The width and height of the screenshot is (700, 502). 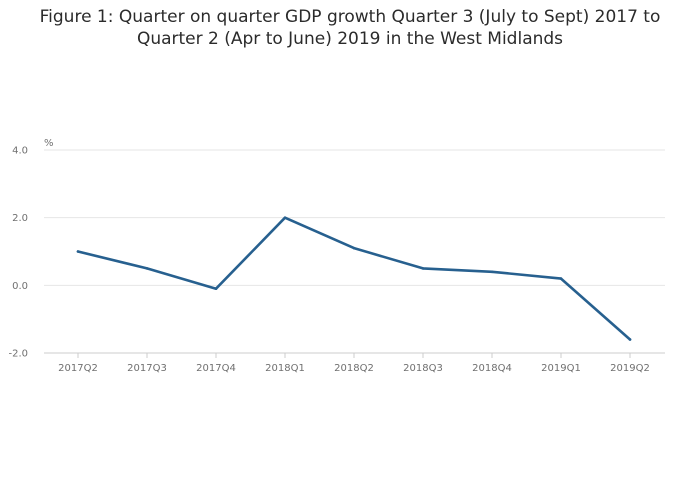 What do you see at coordinates (20, 151) in the screenshot?
I see `y-tick-label: 4.0` at bounding box center [20, 151].